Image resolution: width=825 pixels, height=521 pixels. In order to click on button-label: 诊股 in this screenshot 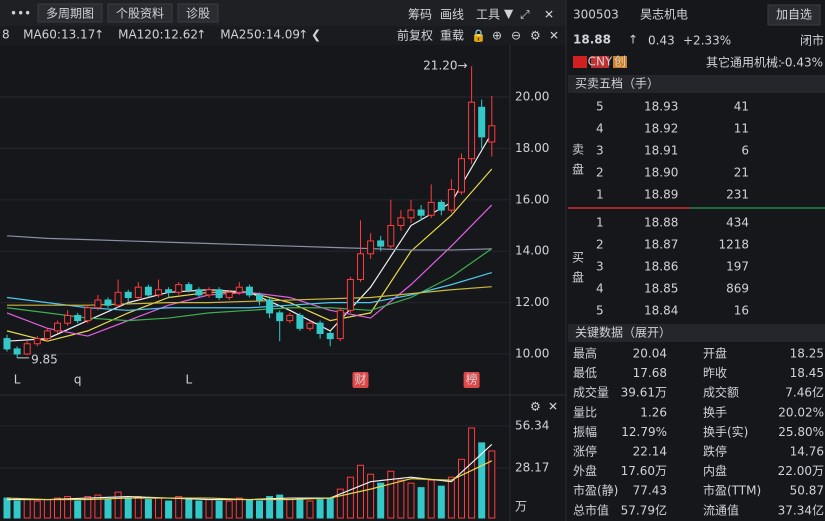, I will do `click(198, 14)`.